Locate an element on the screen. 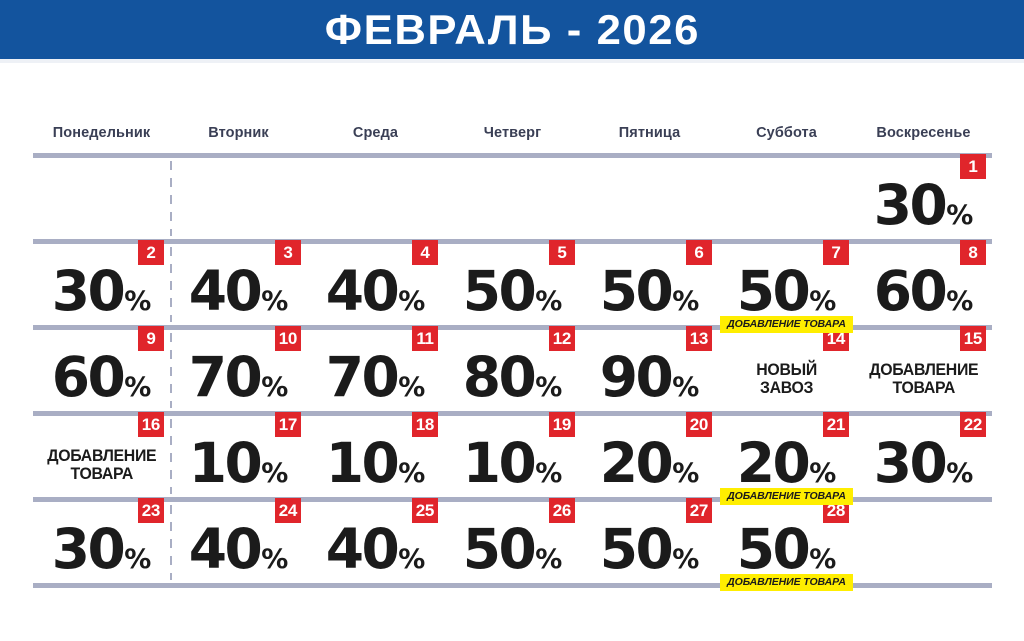 The image size is (1024, 641). weekday-header-tuesday: Вторник is located at coordinates (238, 132).